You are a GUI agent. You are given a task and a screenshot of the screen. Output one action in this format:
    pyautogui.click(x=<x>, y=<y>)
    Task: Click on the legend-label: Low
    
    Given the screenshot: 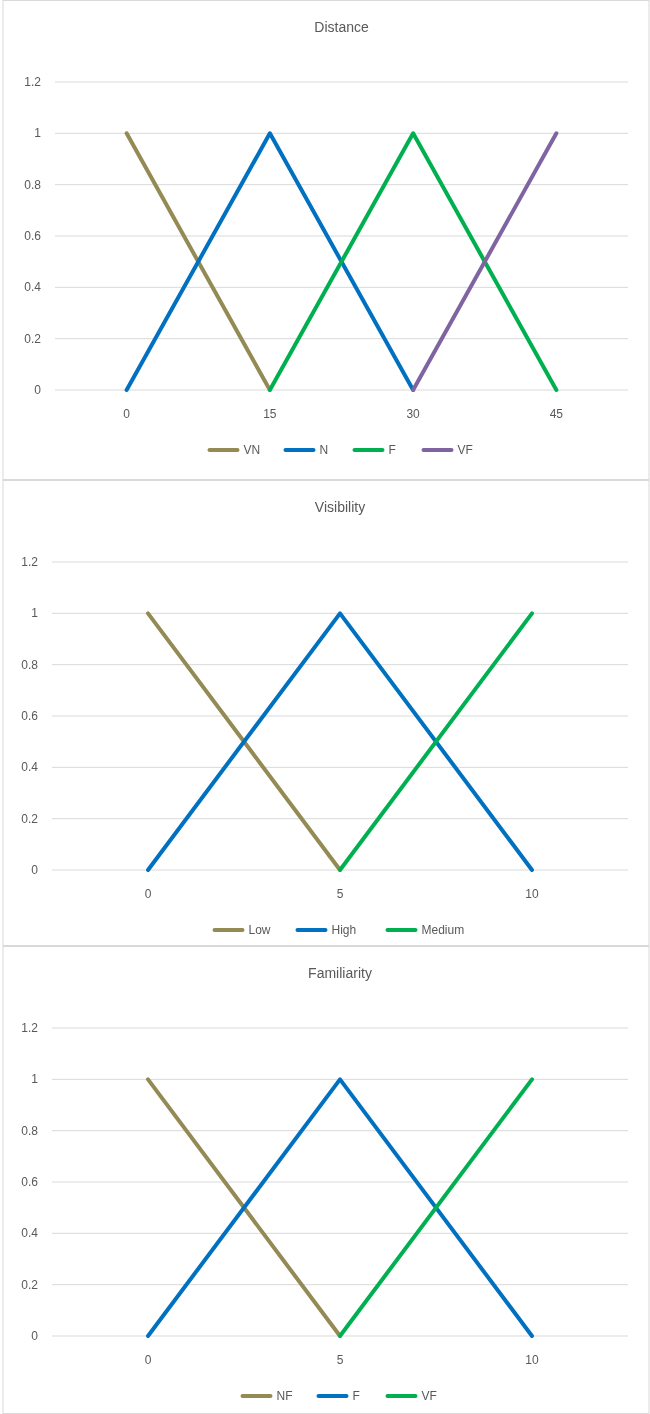 What is the action you would take?
    pyautogui.click(x=259, y=930)
    